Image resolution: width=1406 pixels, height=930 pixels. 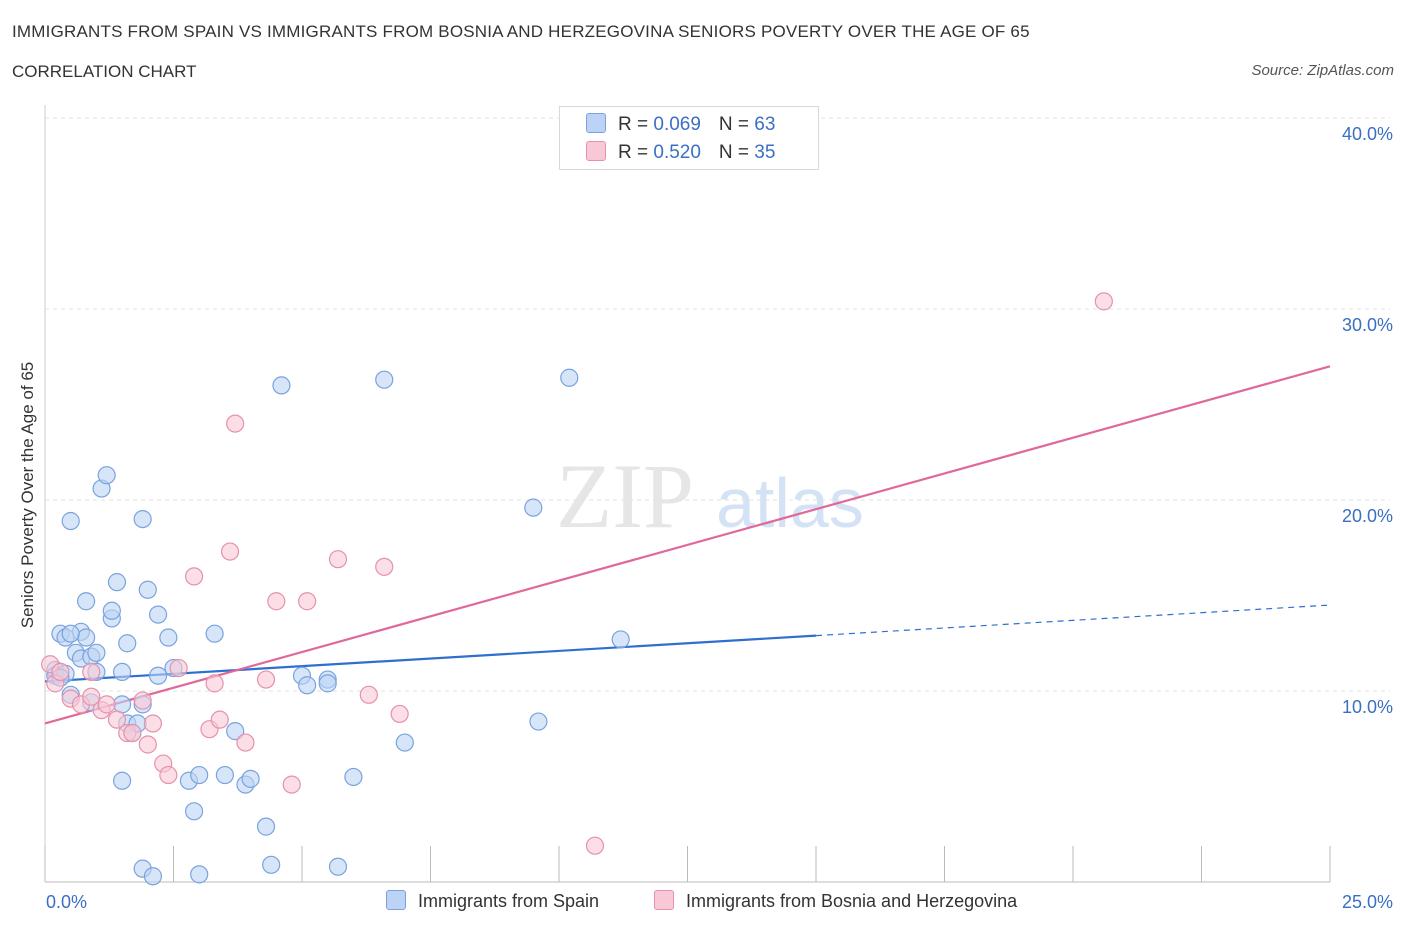 I want to click on legend-row-bosnia: R = 0.520 N = 35, so click(x=680, y=152).